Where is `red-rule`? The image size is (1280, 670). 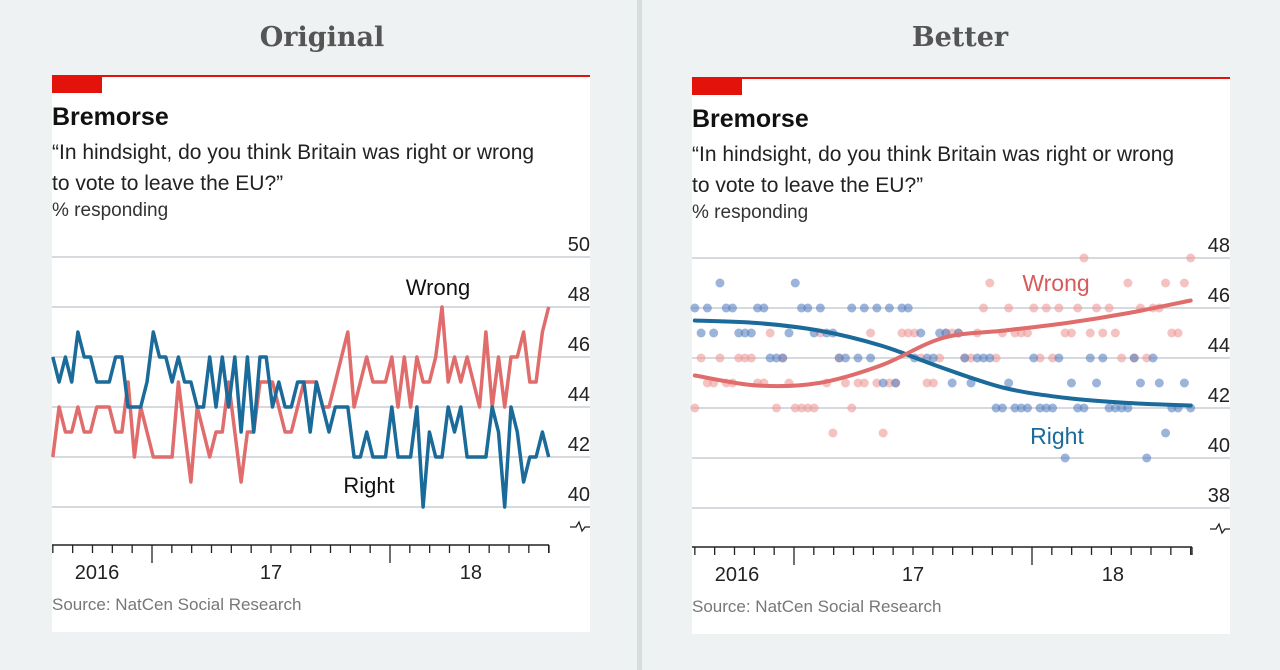 red-rule is located at coordinates (321, 76).